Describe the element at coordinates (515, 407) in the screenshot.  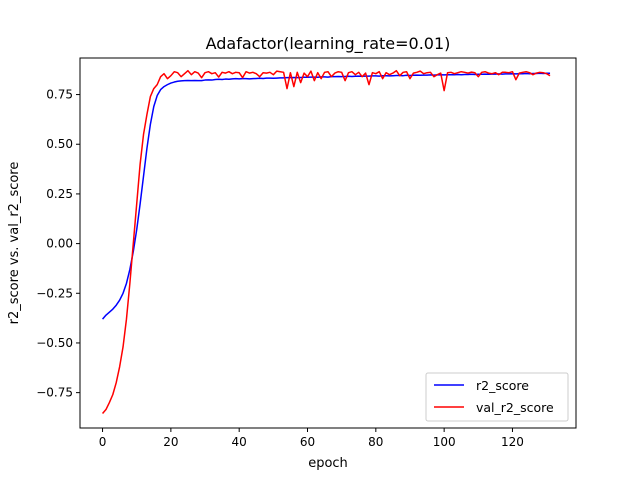
I see `legend-label-val-r2-score: val_r2_score` at that location.